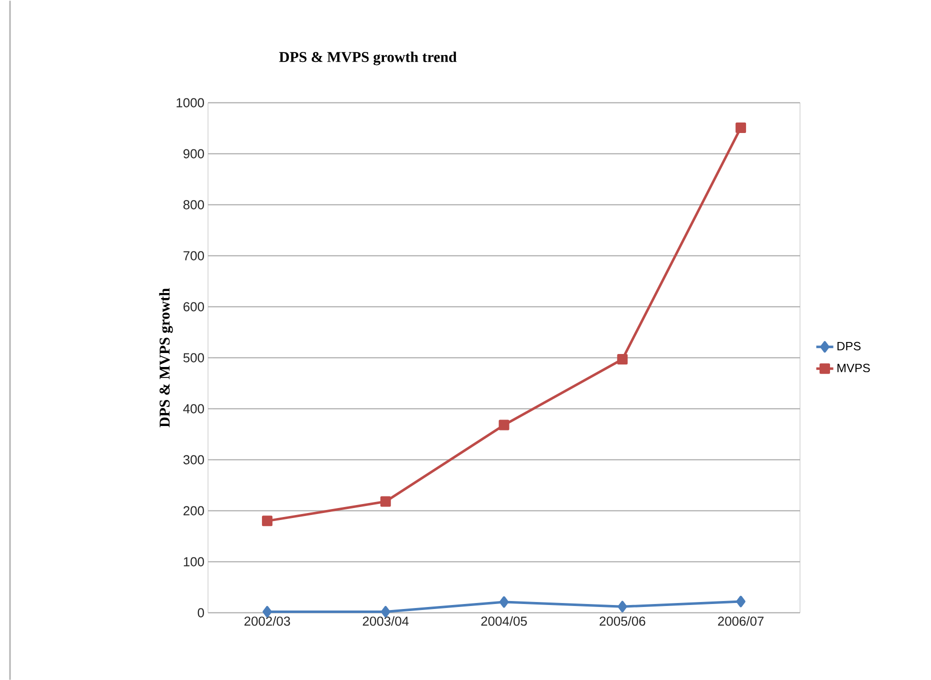 The width and height of the screenshot is (931, 680). What do you see at coordinates (385, 621) in the screenshot?
I see `x-tick-label: 2003/04` at bounding box center [385, 621].